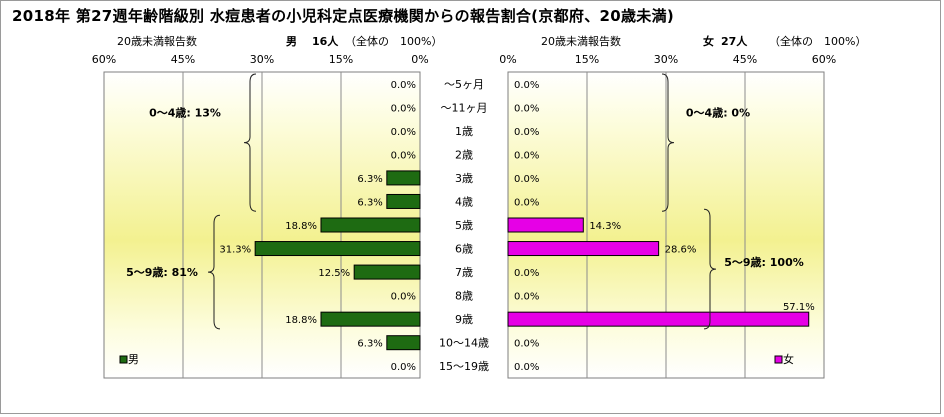 Image resolution: width=944 pixels, height=417 pixels. What do you see at coordinates (464, 296) in the screenshot?
I see `category-label: 8歳` at bounding box center [464, 296].